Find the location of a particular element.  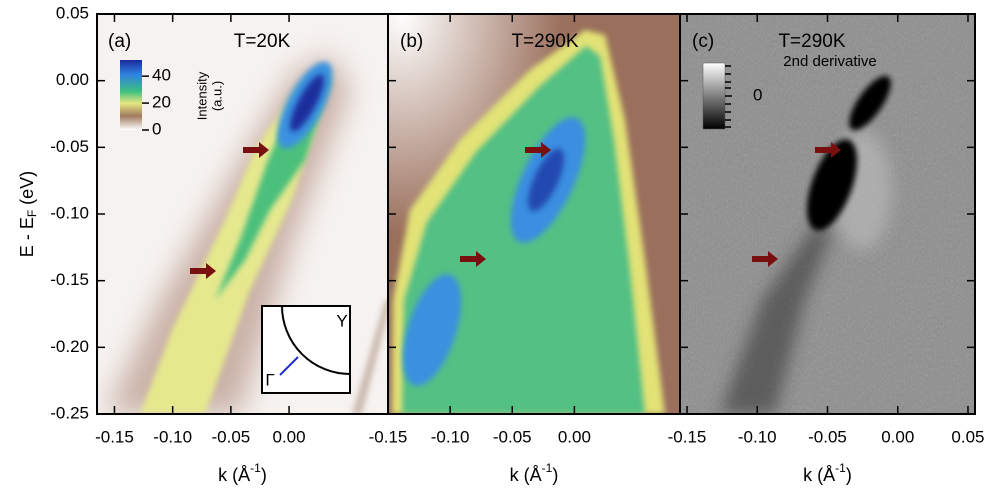

y-axis-label-sub: F is located at coordinates (32, 213).